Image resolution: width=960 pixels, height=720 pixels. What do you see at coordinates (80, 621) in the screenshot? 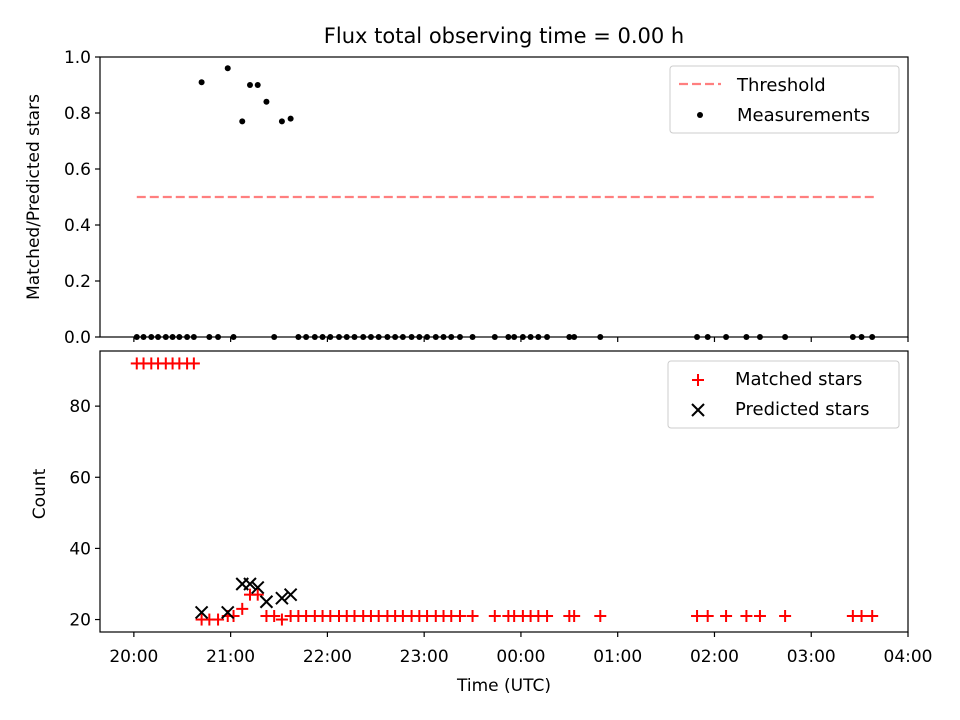
I see `bottom-ytick-label: 20` at bounding box center [80, 621].